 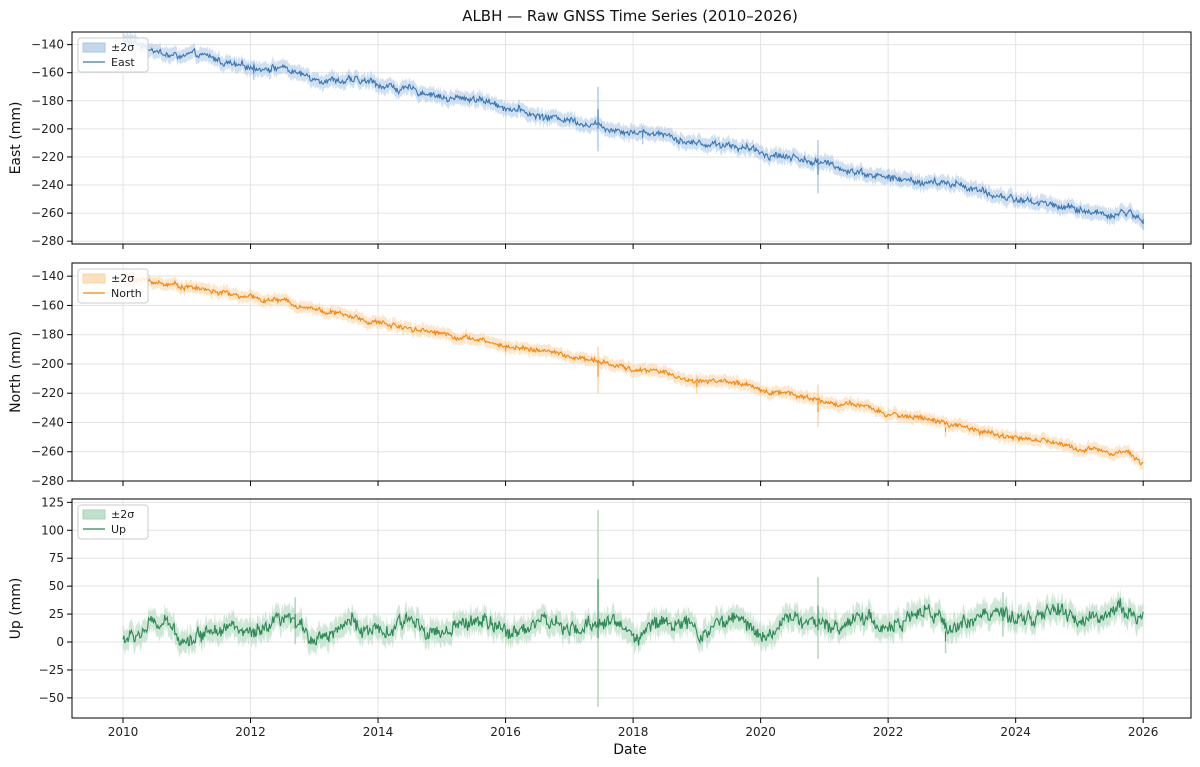 What do you see at coordinates (56, 558) in the screenshot?
I see `y-tick-label: 75` at bounding box center [56, 558].